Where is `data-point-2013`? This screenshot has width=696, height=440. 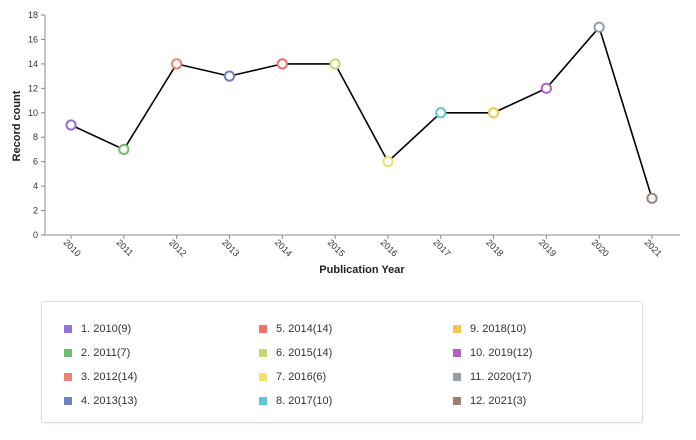 data-point-2013 is located at coordinates (229, 76).